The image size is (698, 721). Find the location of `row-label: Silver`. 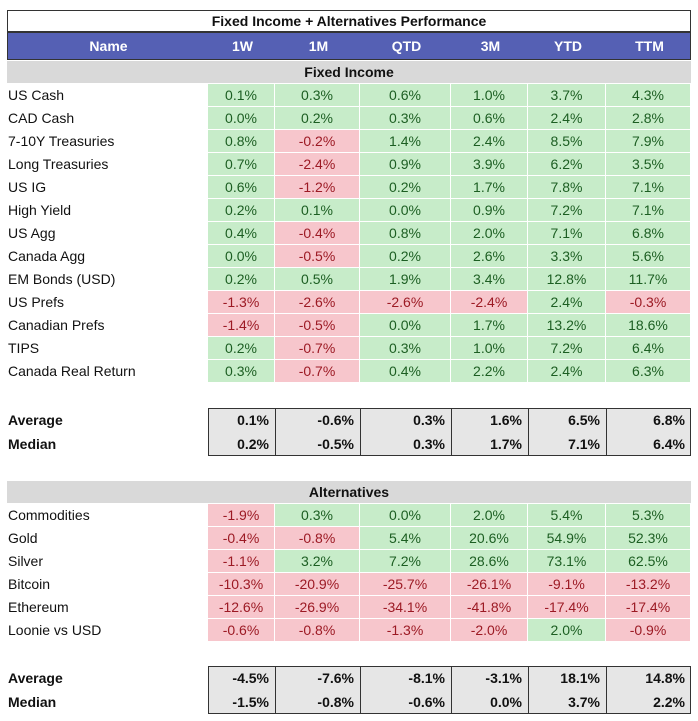

row-label: Silver is located at coordinates (26, 561).